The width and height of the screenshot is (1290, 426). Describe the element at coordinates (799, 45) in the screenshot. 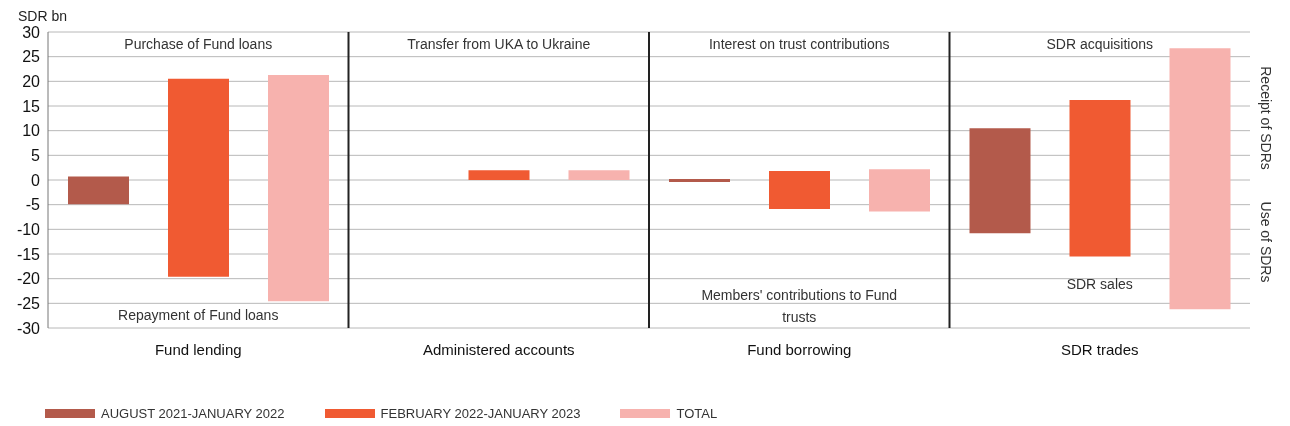

I see `annotation: Interest on trust contributions` at that location.